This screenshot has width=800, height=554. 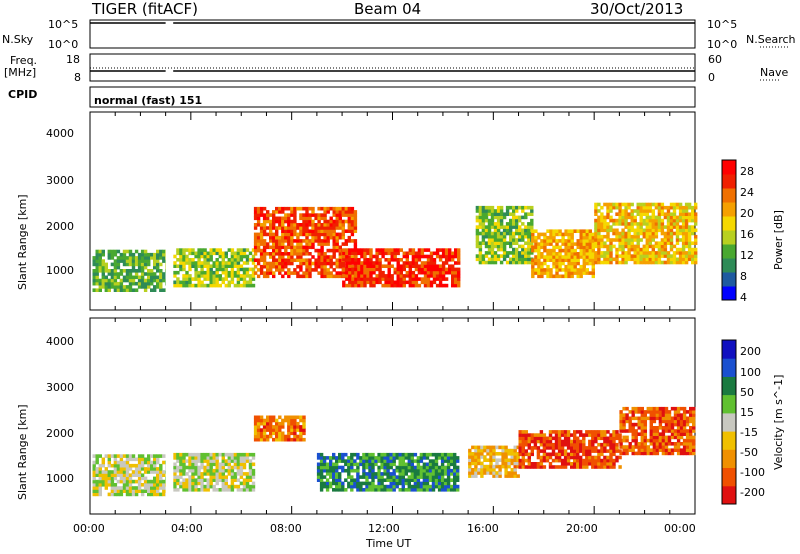 What do you see at coordinates (389, 543) in the screenshot?
I see `x-axis-label: Time UT` at bounding box center [389, 543].